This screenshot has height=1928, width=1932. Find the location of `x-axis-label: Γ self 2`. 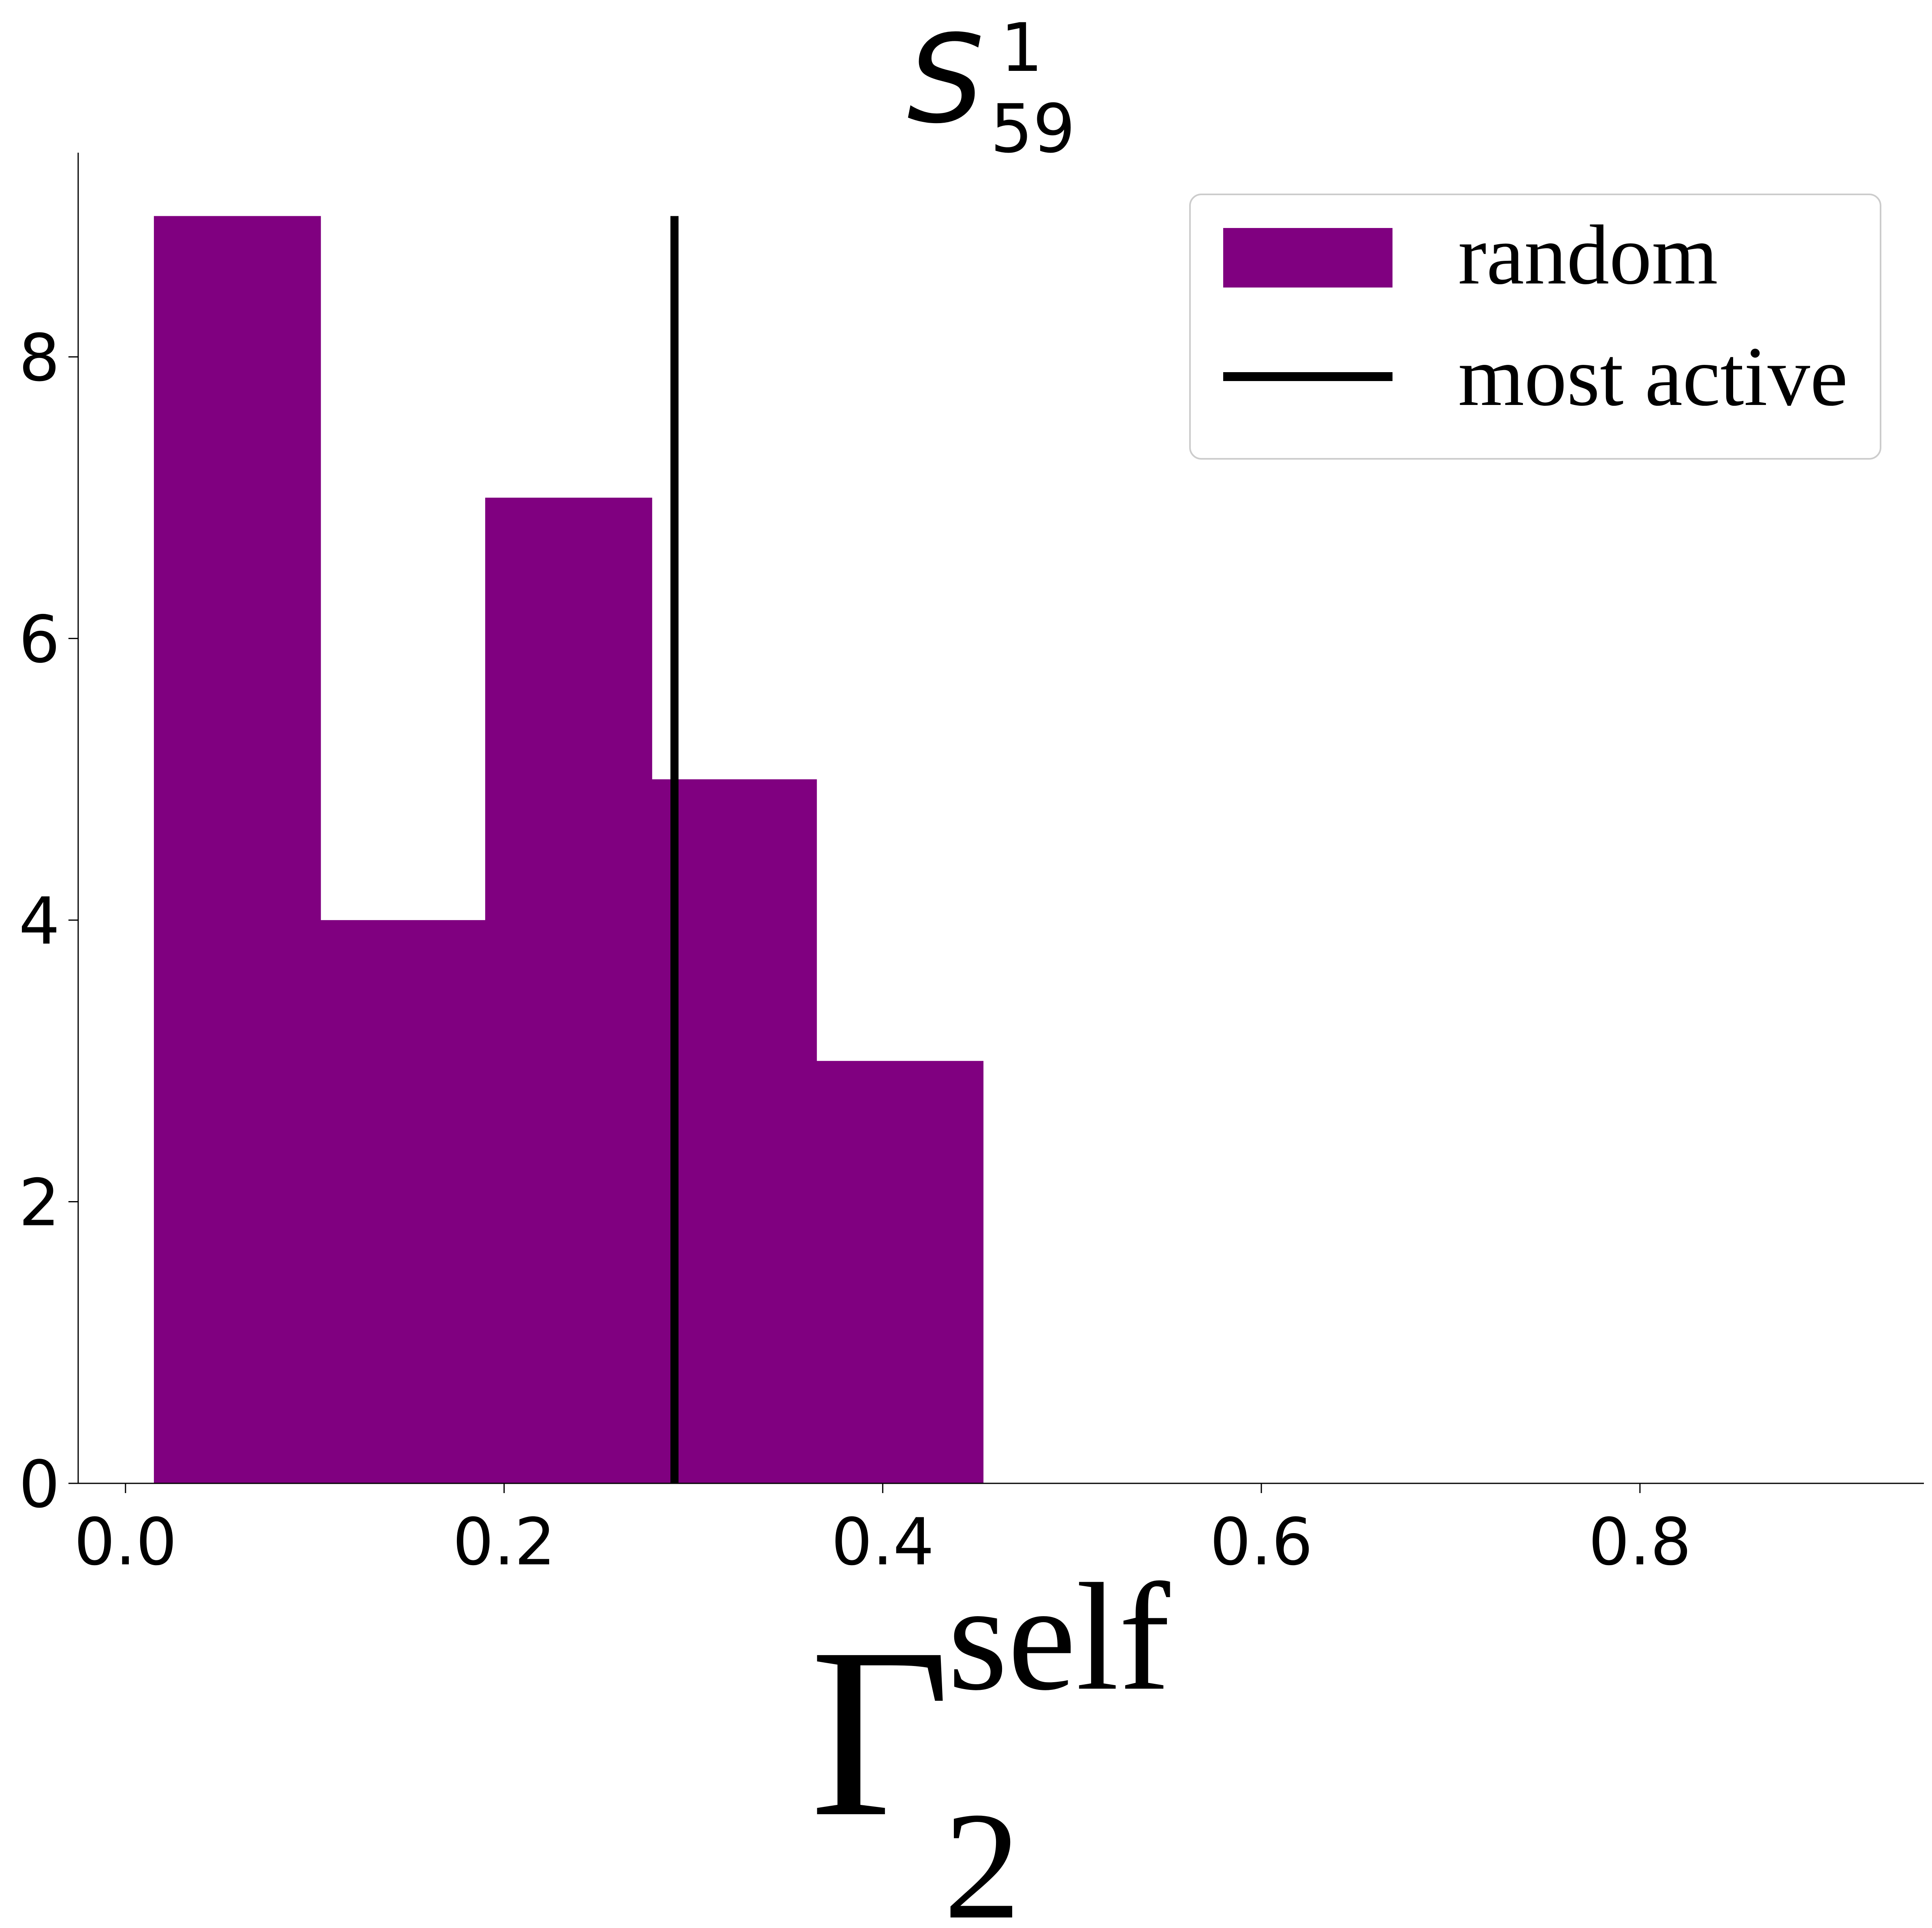

x-axis-label: Γ self 2 is located at coordinates (991, 1740).